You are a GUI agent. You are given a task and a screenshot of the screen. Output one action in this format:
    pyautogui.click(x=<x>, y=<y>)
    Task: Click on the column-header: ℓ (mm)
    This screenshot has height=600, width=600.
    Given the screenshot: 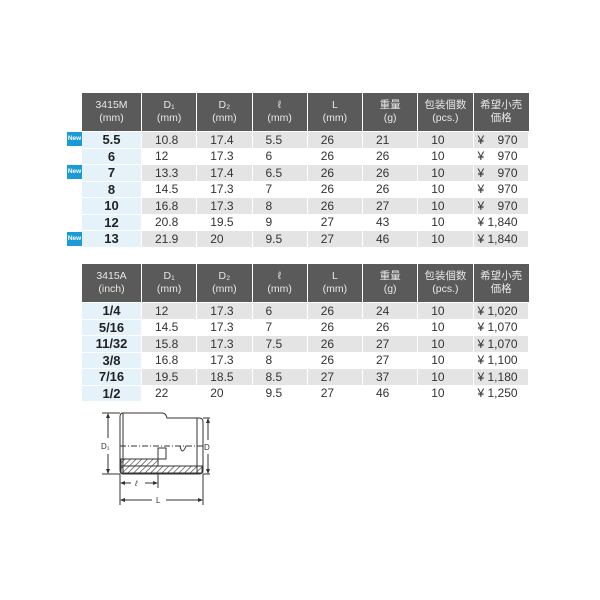 What is the action you would take?
    pyautogui.click(x=280, y=283)
    